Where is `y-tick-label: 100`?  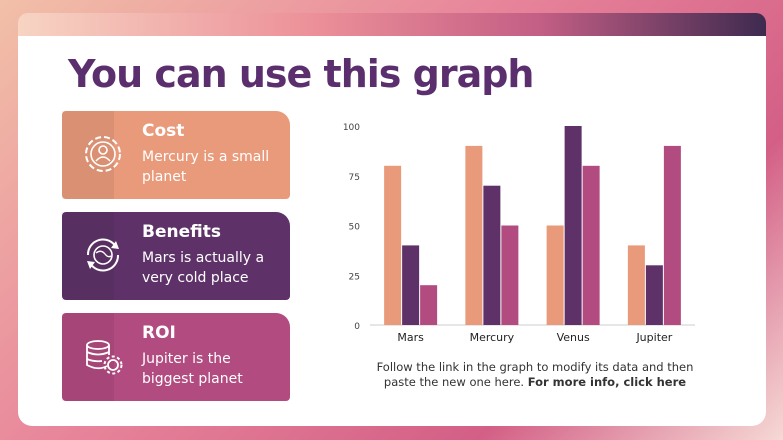 y-tick-label: 100 is located at coordinates (351, 128).